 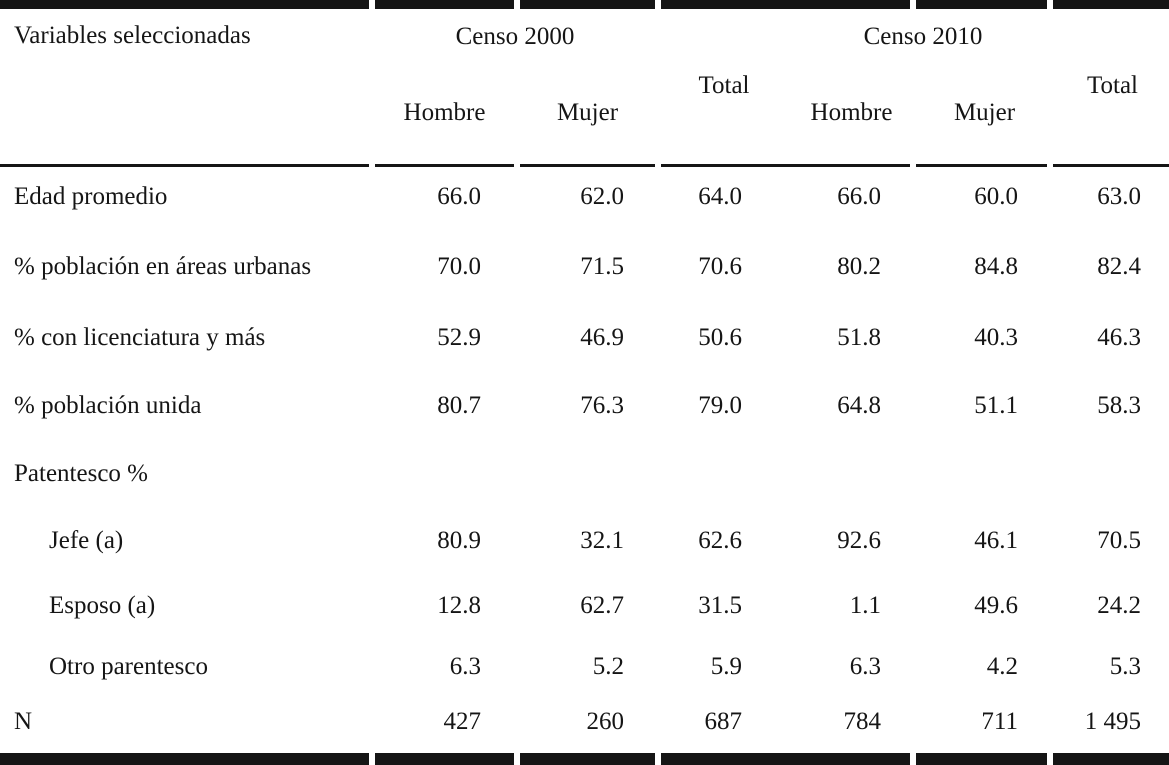 I want to click on cell-value: 24.2, so click(x=1119, y=605).